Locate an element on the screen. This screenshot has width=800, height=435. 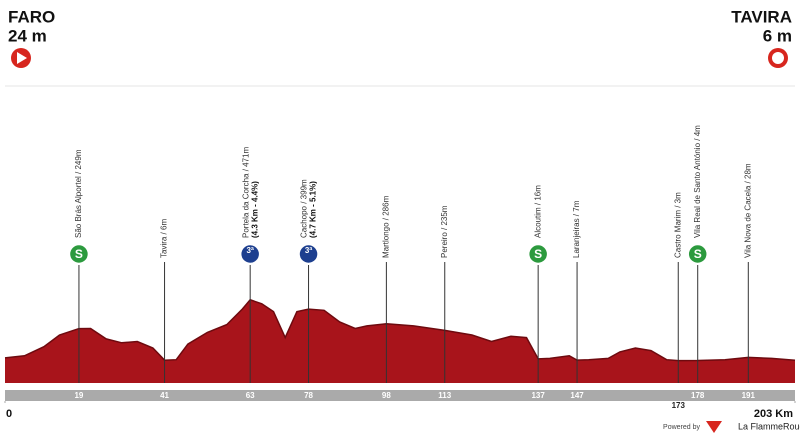
waypoint-label: São Brás Alportel / 249m is located at coordinates (78, 193).